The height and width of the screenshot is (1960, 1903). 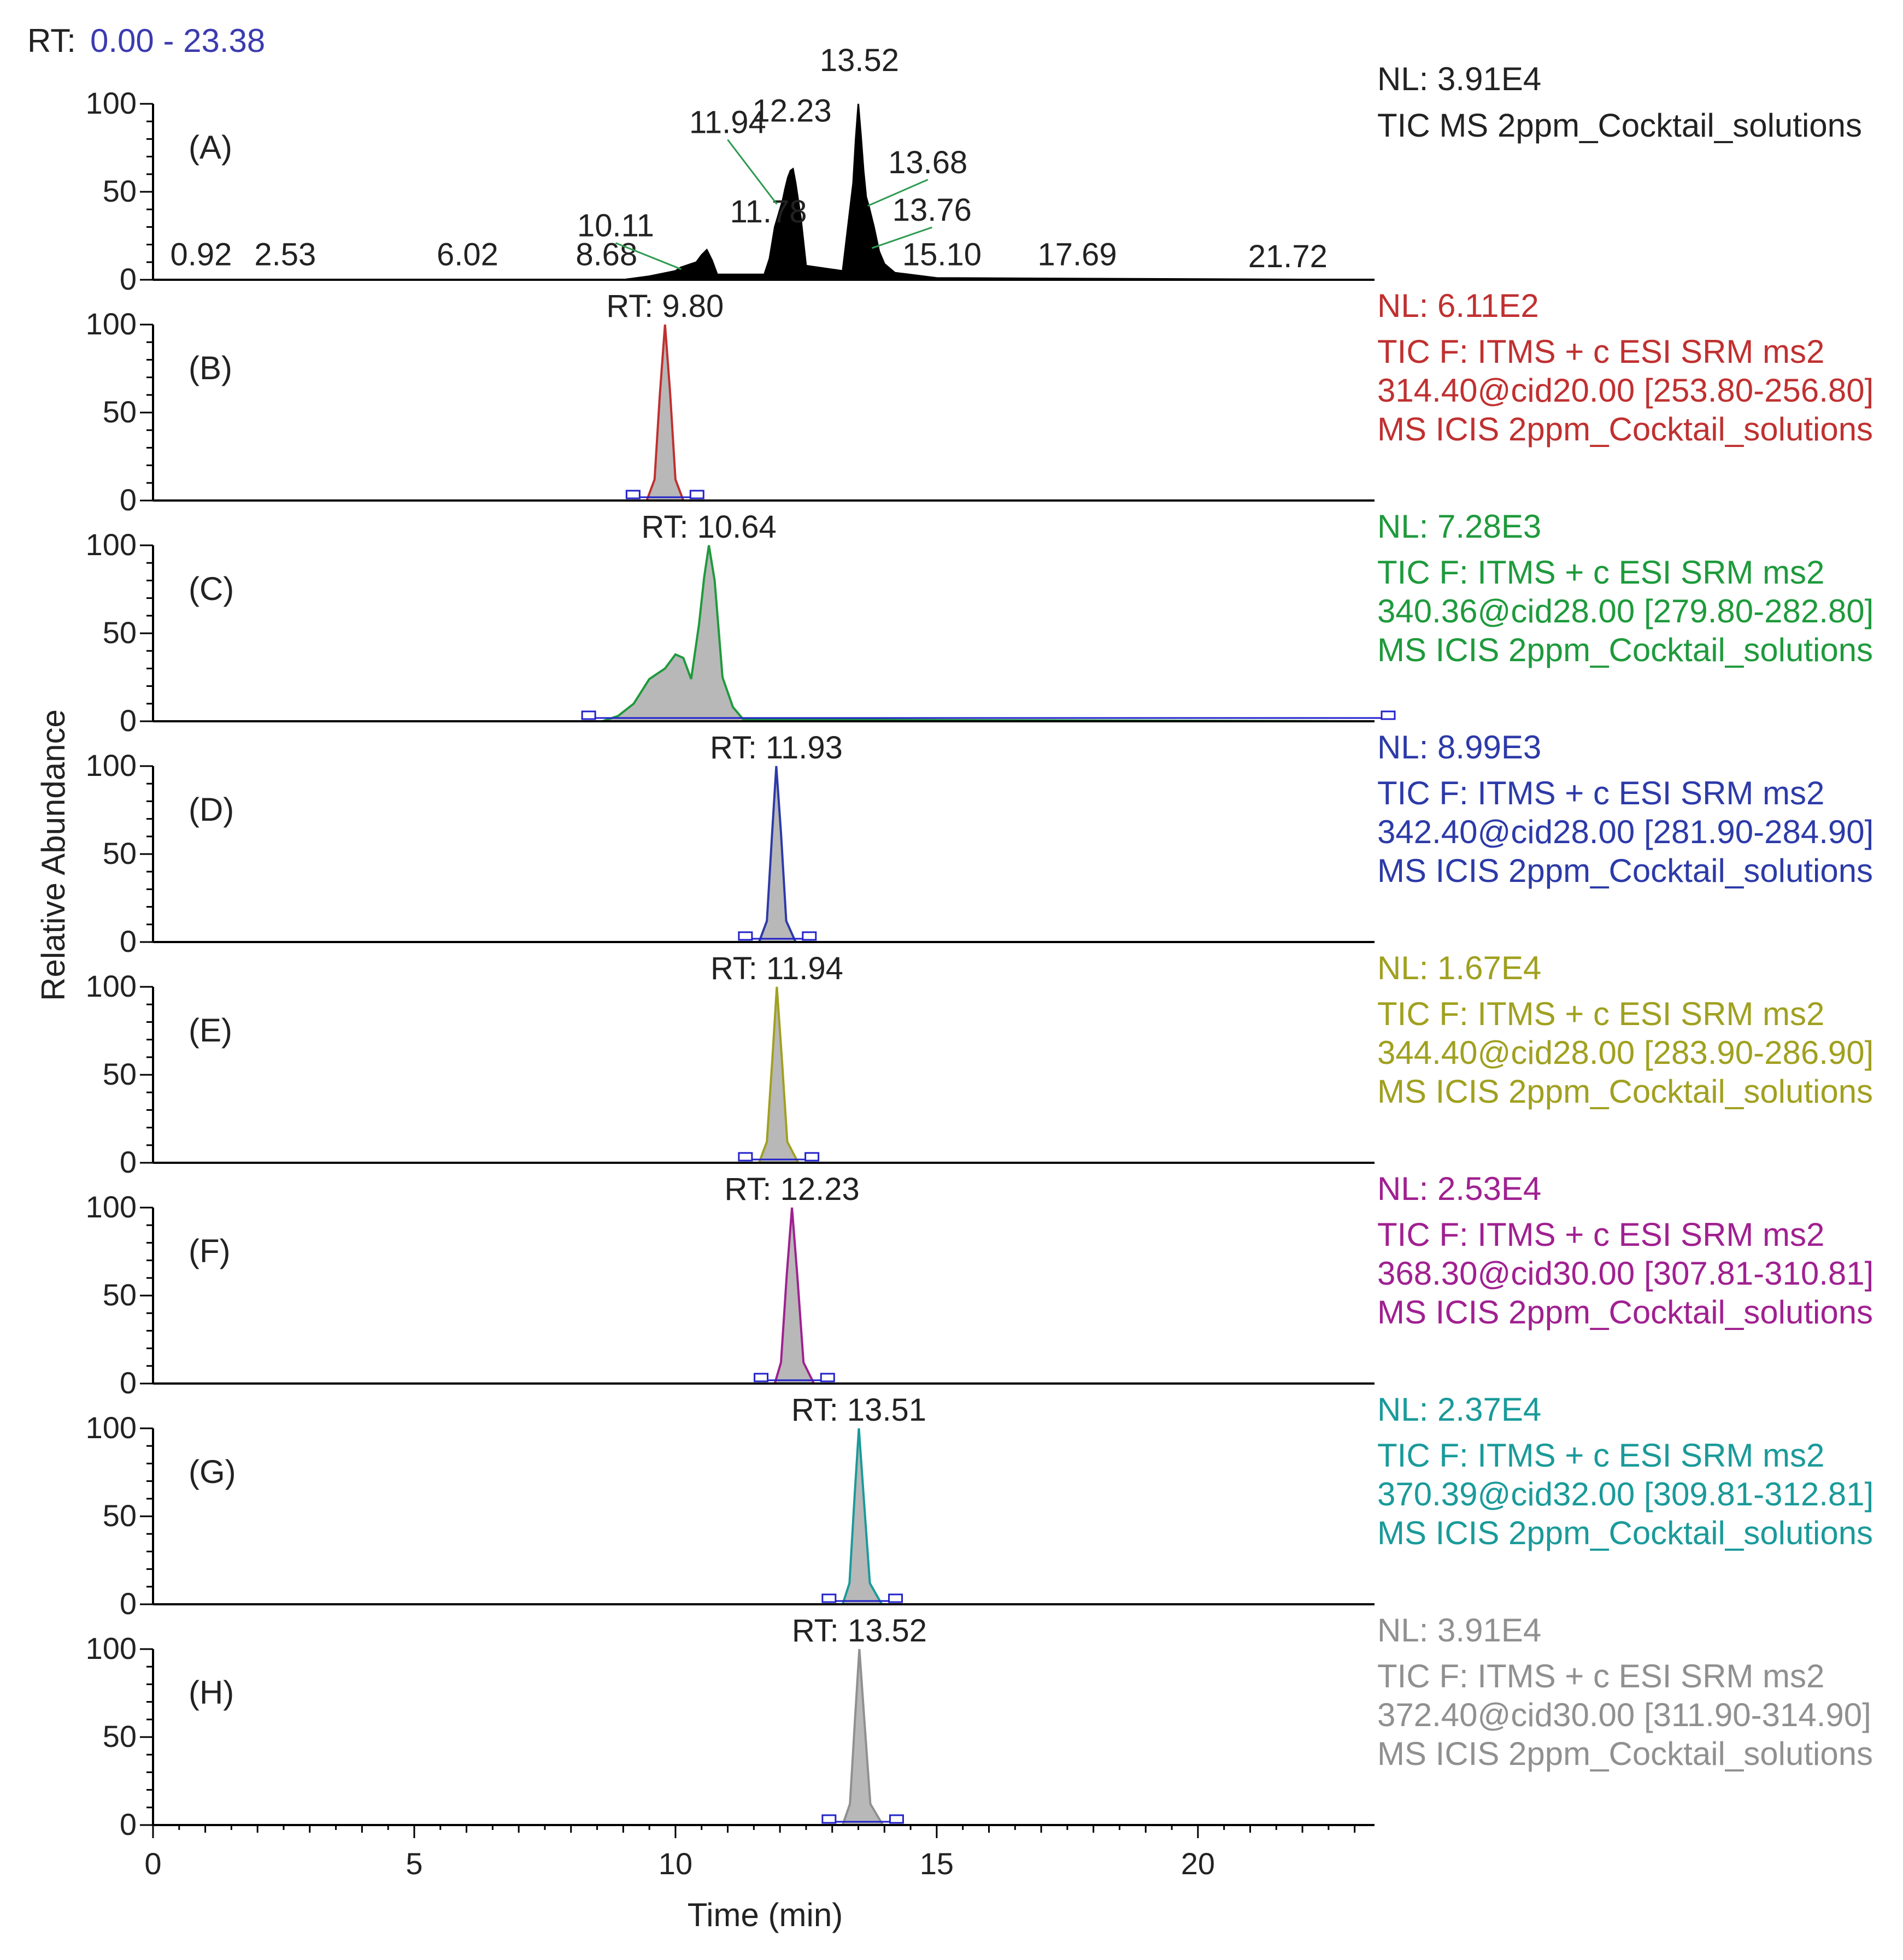 I want to click on tic-peak-label: 6.02, so click(x=467, y=255).